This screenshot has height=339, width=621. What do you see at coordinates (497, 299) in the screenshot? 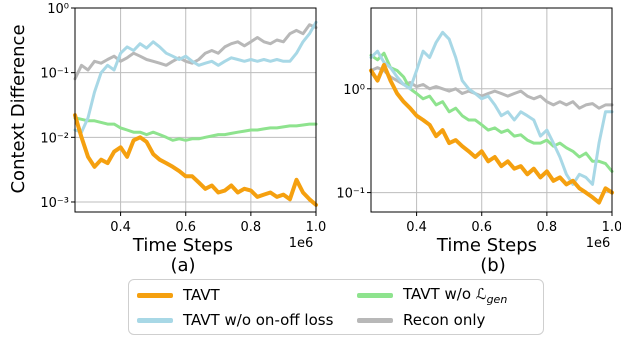
I see `legend-label-no-gen-subscript: gen` at bounding box center [497, 299].